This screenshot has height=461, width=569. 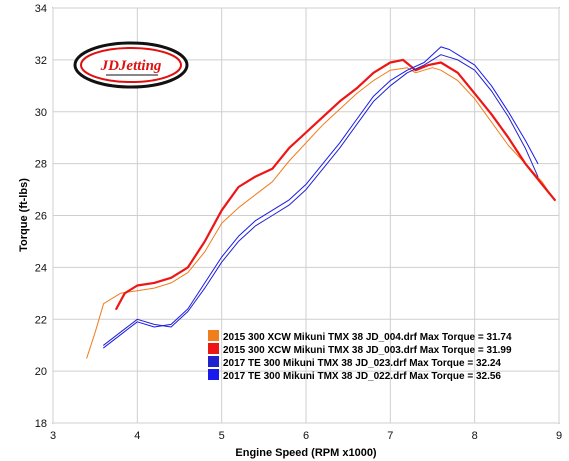 What do you see at coordinates (41, 268) in the screenshot?
I see `y-tick-label: 24` at bounding box center [41, 268].